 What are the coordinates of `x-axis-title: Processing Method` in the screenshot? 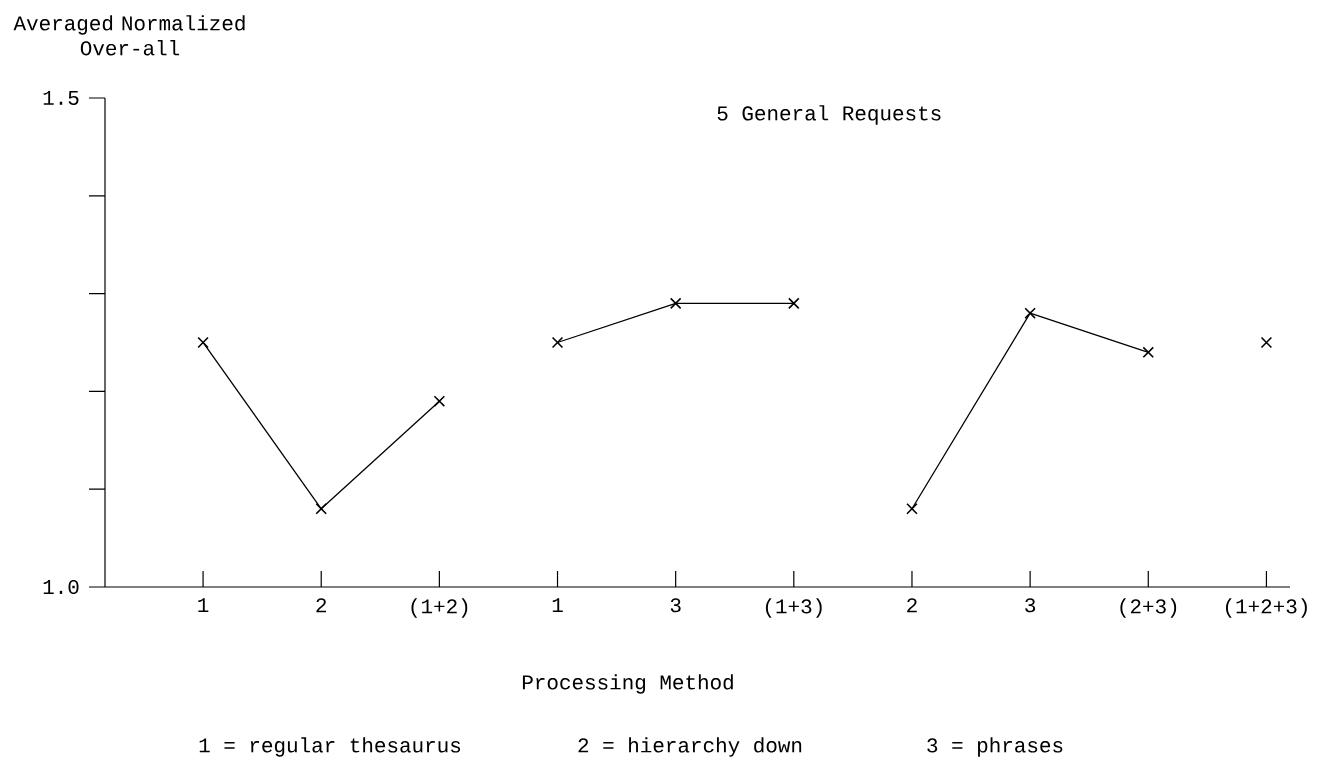 It's located at (627, 684).